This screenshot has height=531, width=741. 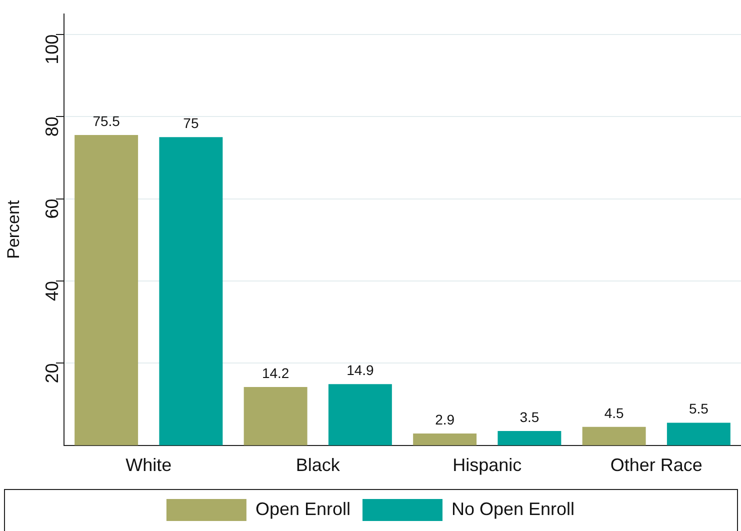 What do you see at coordinates (698, 408) in the screenshot?
I see `data-label: 5.5` at bounding box center [698, 408].